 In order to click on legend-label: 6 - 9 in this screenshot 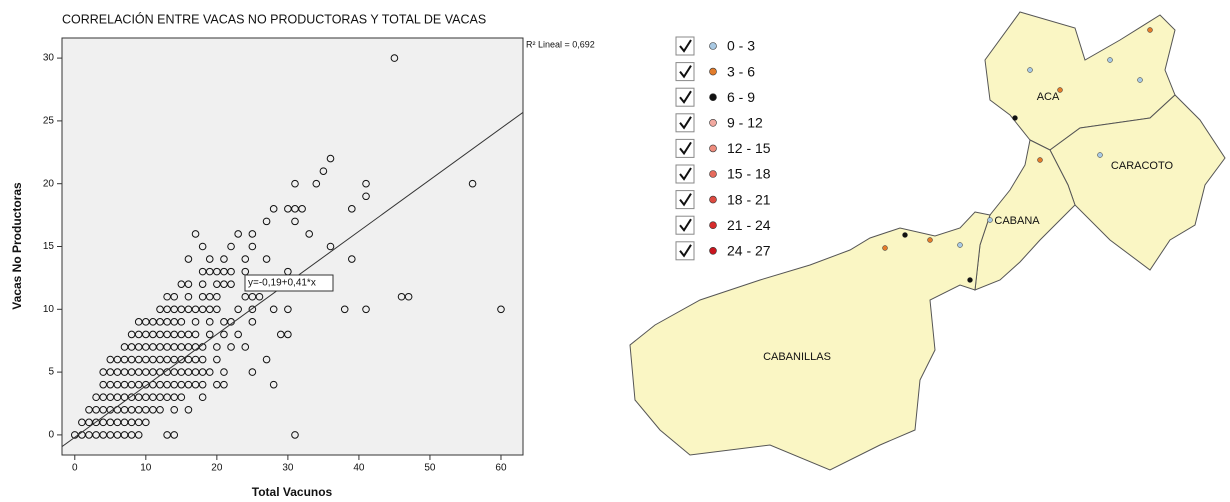, I will do `click(741, 97)`.